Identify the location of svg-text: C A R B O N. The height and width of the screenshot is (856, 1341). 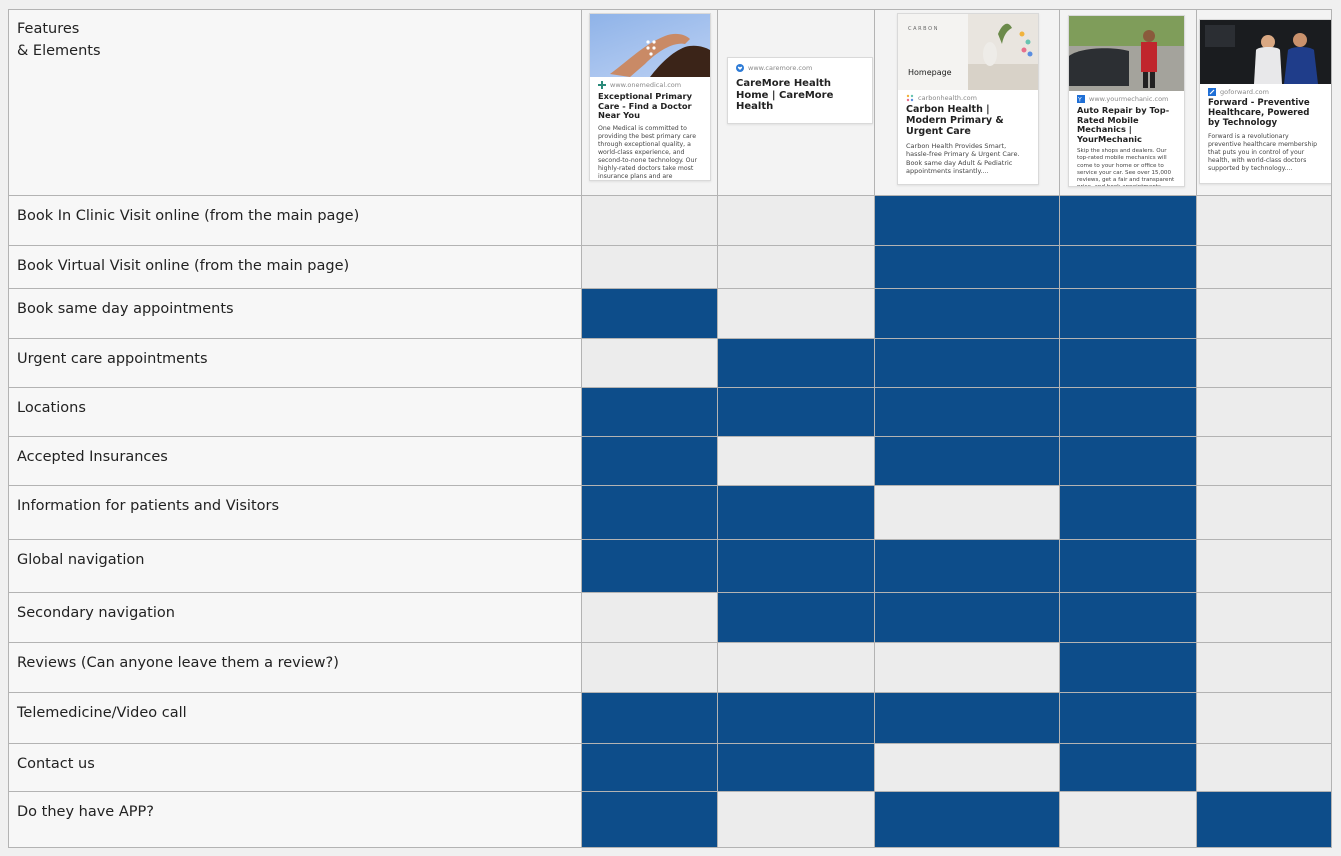
(923, 29).